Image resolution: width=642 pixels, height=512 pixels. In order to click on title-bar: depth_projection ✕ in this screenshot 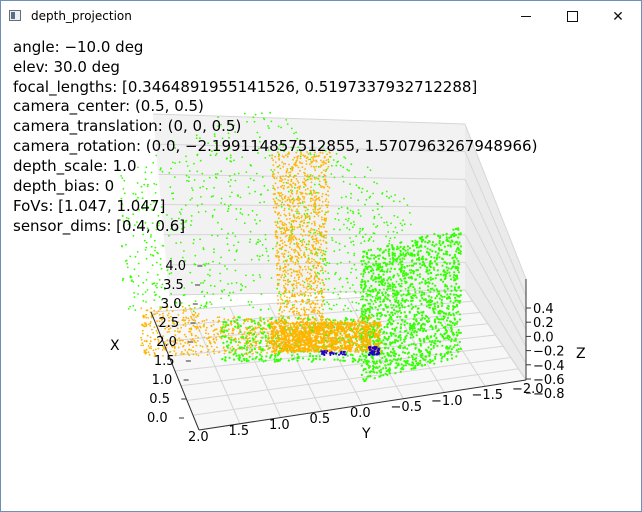, I will do `click(321, 16)`.